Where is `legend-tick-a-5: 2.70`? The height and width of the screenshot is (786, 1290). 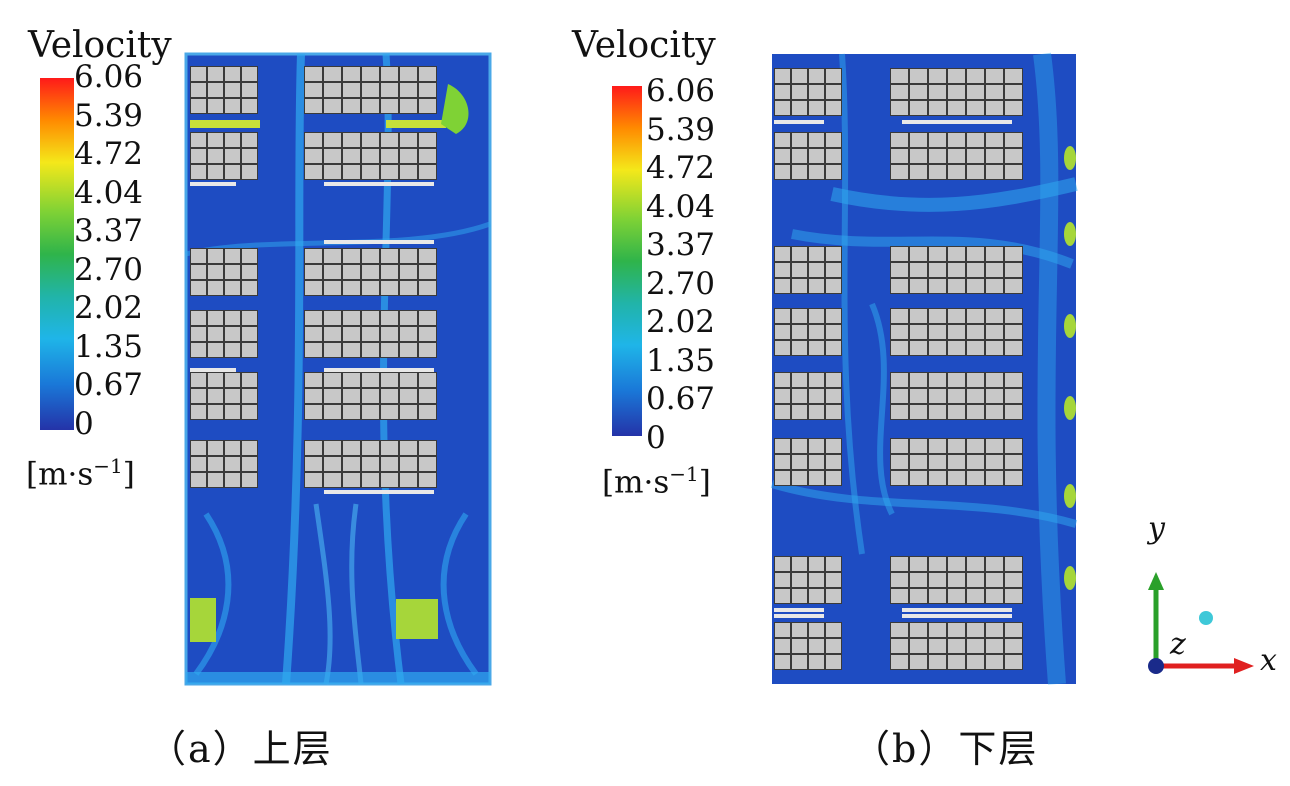 legend-tick-a-5: 2.70 is located at coordinates (109, 269).